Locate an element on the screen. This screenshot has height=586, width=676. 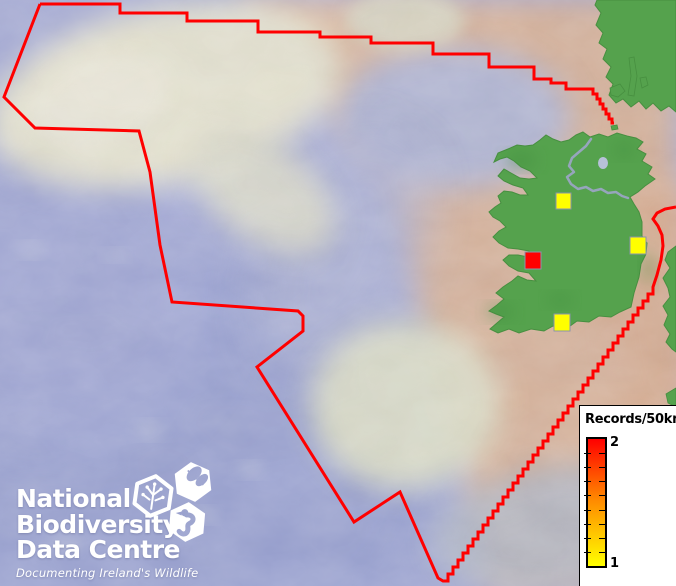
logo-tagline: Documenting Ireland's Wildlife is located at coordinates (107, 572).